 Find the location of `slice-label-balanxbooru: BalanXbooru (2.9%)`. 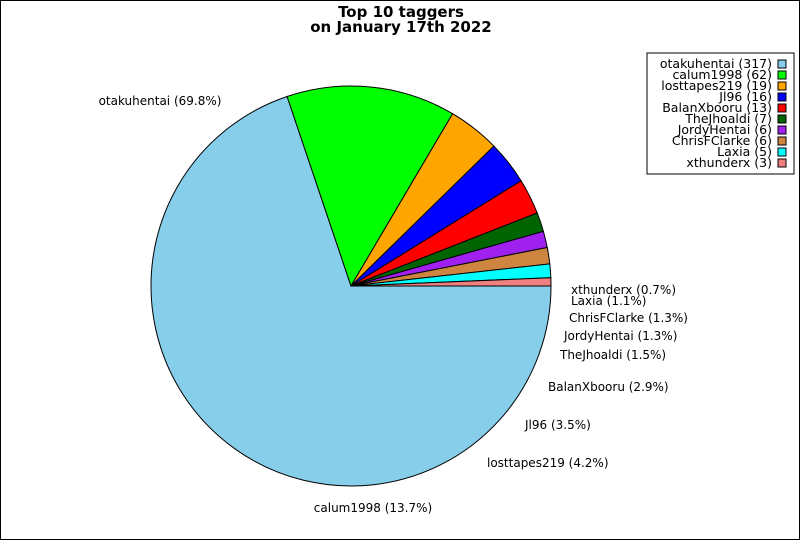

slice-label-balanxbooru: BalanXbooru (2.9%) is located at coordinates (608, 387).